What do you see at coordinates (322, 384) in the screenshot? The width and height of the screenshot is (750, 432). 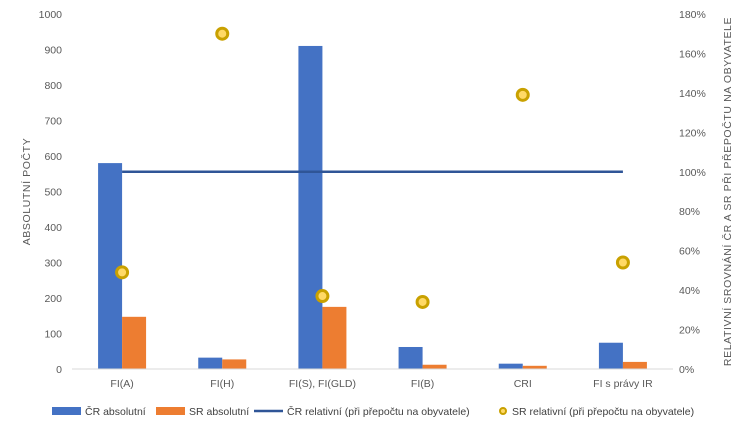 I see `x-tick-2: FI(S), FI(GLD)` at bounding box center [322, 384].